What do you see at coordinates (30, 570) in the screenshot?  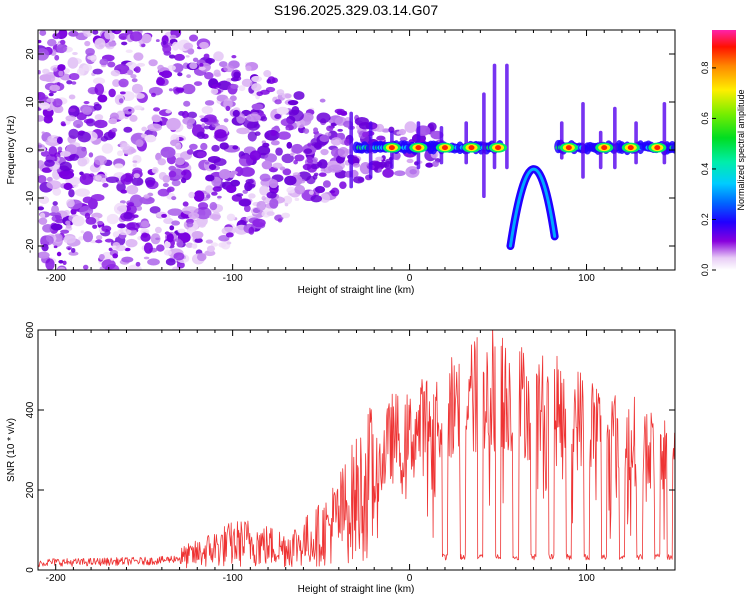 I see `snr-y-tick-label: 0` at bounding box center [30, 570].